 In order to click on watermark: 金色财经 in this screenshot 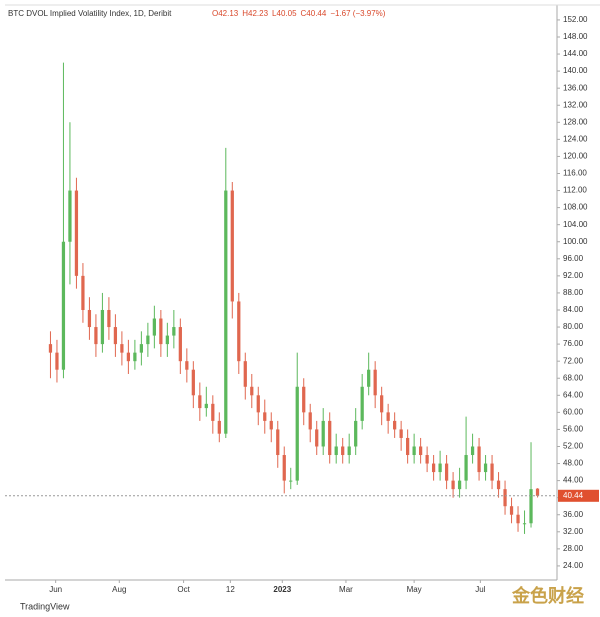, I will do `click(547, 595)`.